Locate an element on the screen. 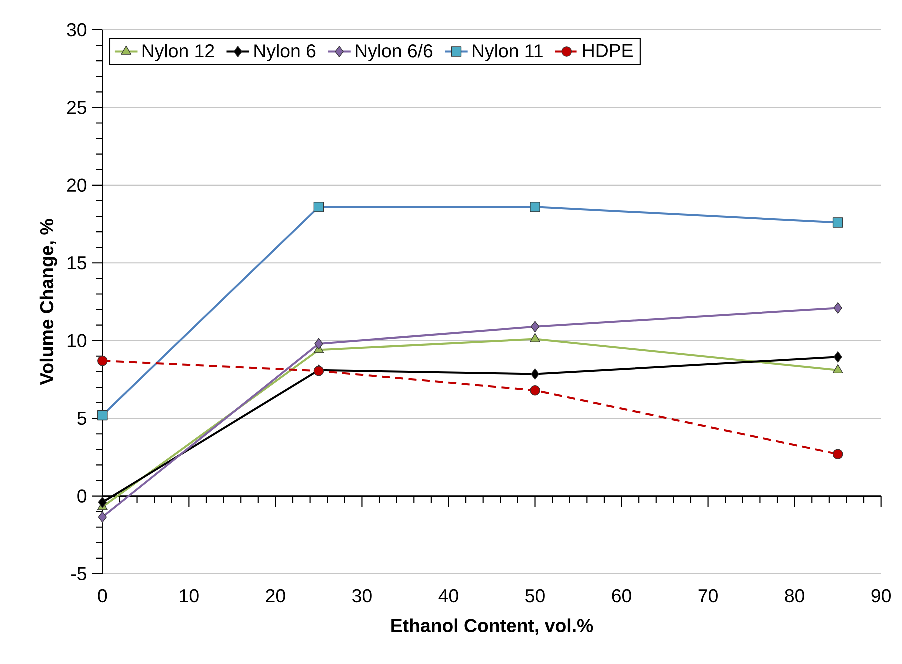 This screenshot has height=664, width=902. x-tick-label: 70 is located at coordinates (708, 596).